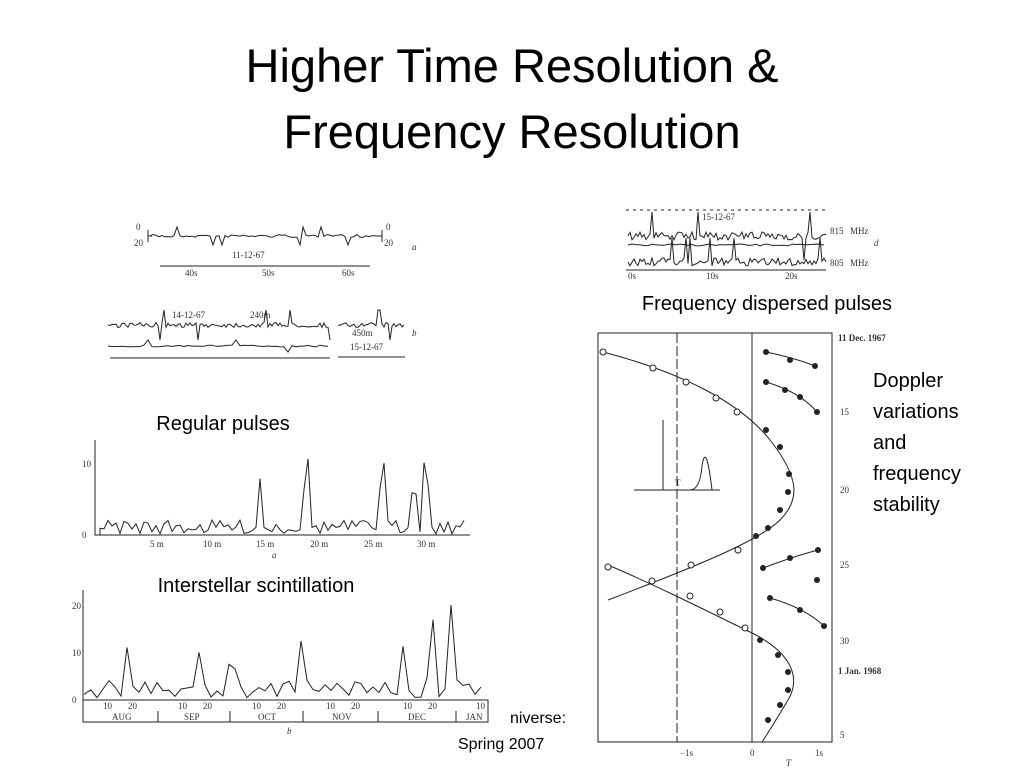  Describe the element at coordinates (157, 544) in the screenshot. I see `fig-label: 5 m` at that location.